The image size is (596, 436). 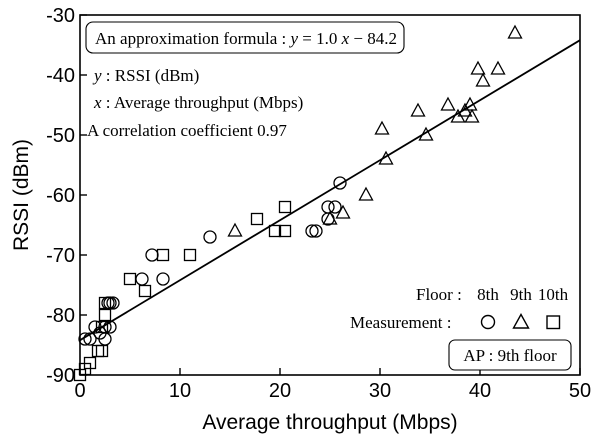 I want to click on floor-label: Floor :, so click(x=439, y=294).